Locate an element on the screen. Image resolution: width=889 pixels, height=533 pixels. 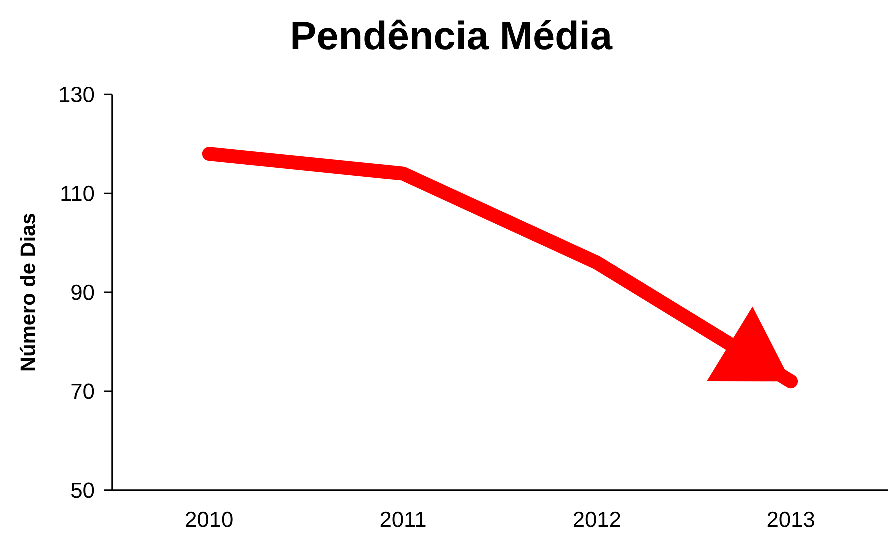
x-tick-label: 2013 is located at coordinates (791, 520).